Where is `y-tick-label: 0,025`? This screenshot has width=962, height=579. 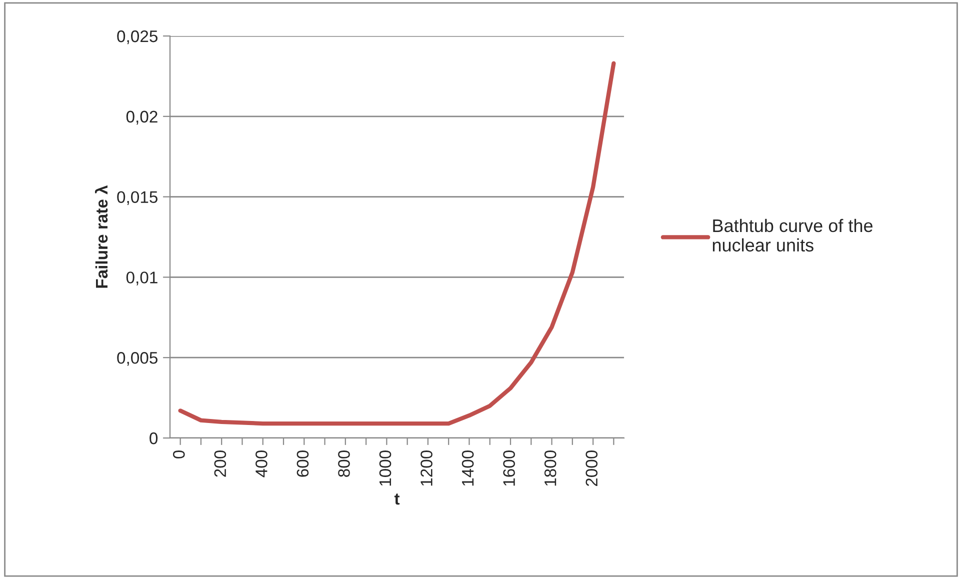
y-tick-label: 0,025 is located at coordinates (137, 37).